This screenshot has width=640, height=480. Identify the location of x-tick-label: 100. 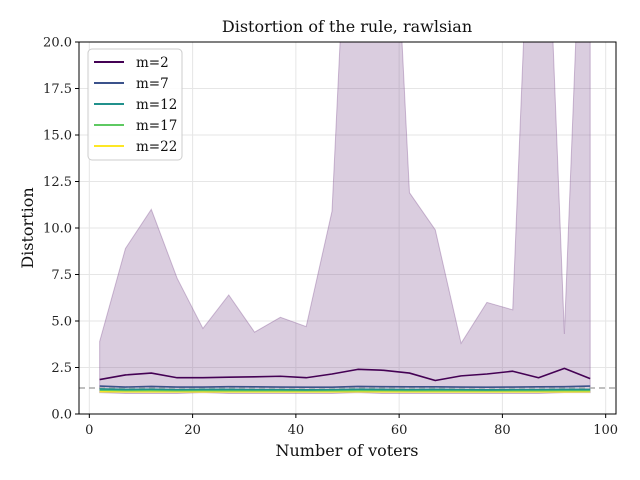
(605, 430).